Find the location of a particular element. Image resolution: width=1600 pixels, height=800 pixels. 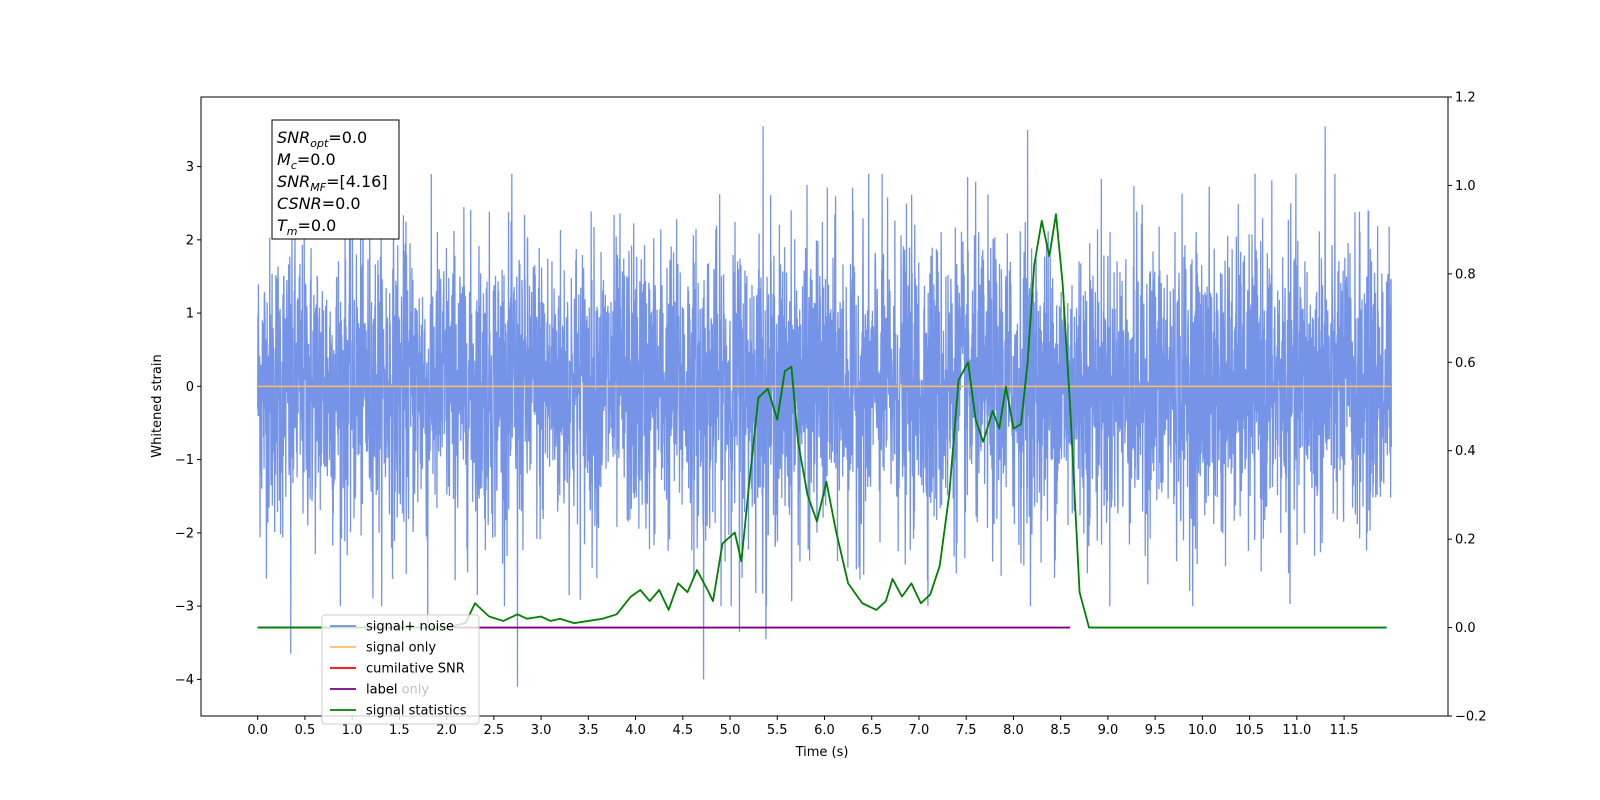

y-right-tick-label: 0.8 is located at coordinates (1465, 274).